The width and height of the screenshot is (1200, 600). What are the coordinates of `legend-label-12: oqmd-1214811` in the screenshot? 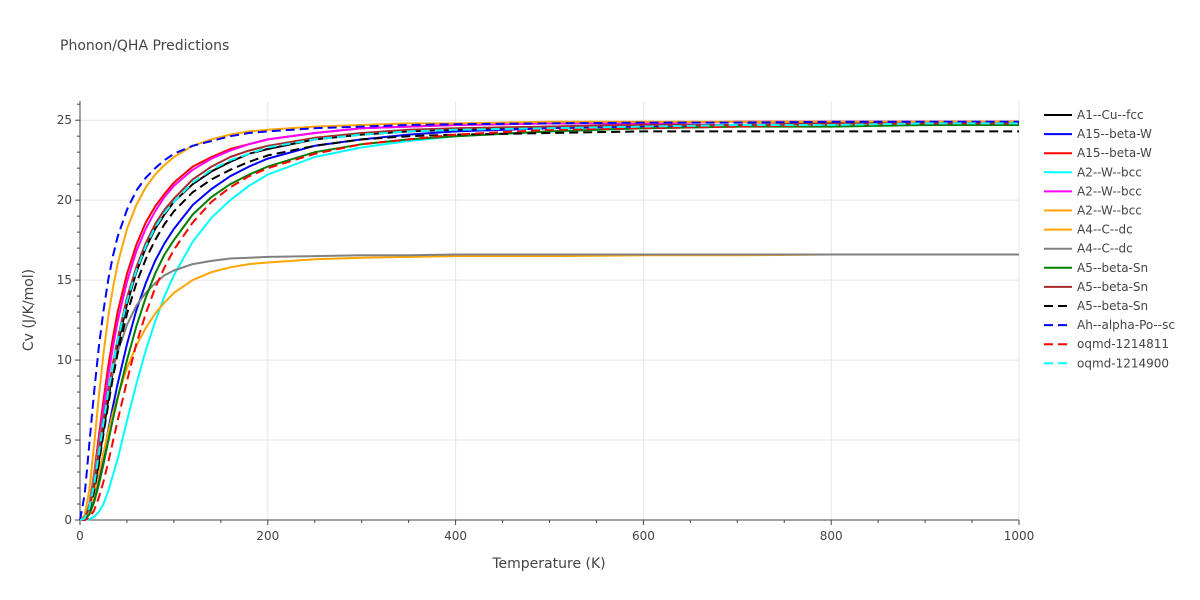 It's located at (1123, 344).